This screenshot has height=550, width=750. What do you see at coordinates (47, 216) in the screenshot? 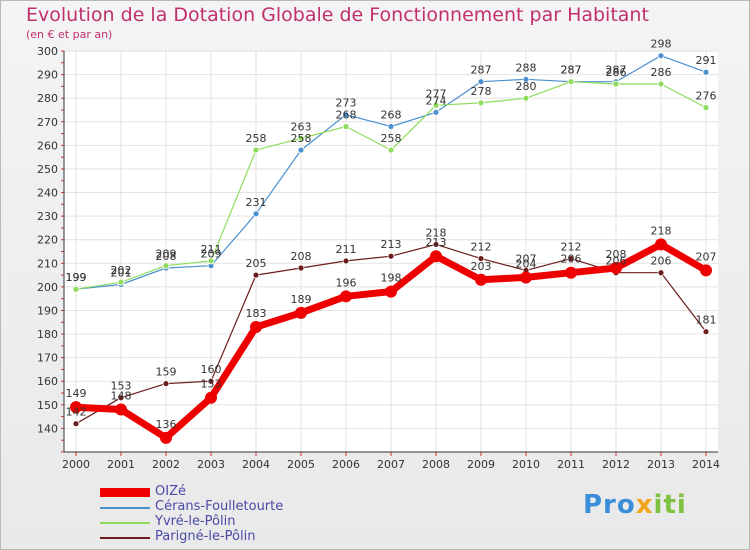
I see `y-tick-label: 230` at bounding box center [47, 216].